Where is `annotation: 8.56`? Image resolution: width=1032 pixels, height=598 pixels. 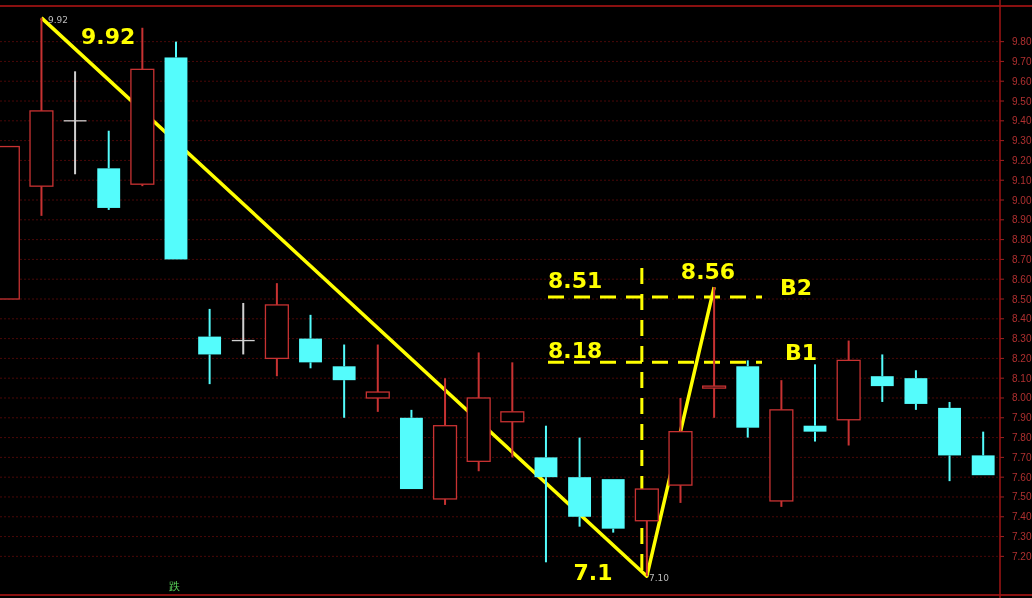 annotation: 8.56 is located at coordinates (708, 271).